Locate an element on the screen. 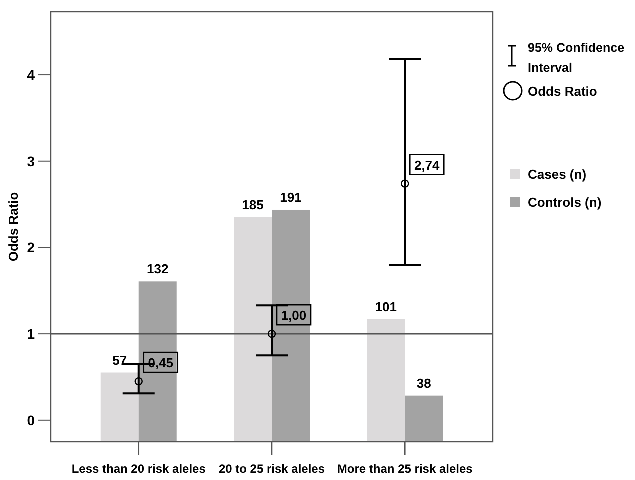 The width and height of the screenshot is (635, 480). legend-label: Controls (n) is located at coordinates (565, 202).